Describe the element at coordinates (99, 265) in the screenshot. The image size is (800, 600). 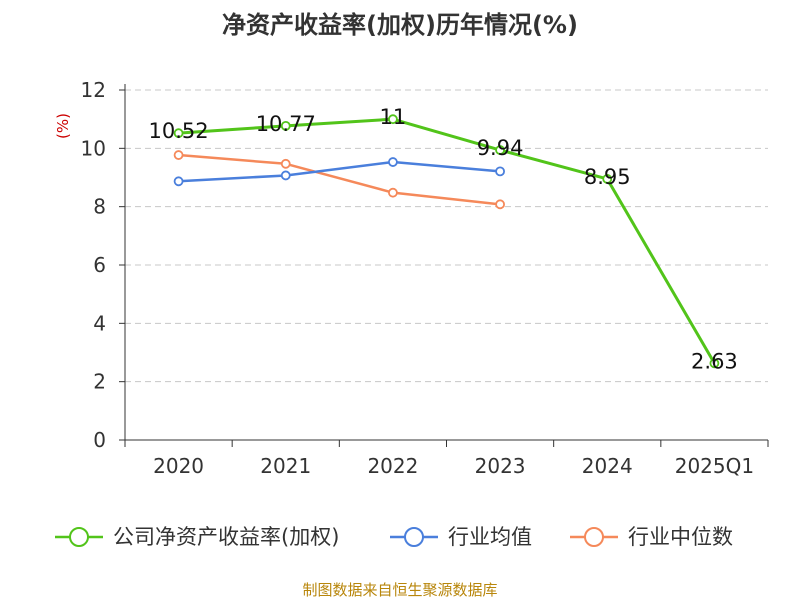
I see `y-tick-label: 6` at that location.